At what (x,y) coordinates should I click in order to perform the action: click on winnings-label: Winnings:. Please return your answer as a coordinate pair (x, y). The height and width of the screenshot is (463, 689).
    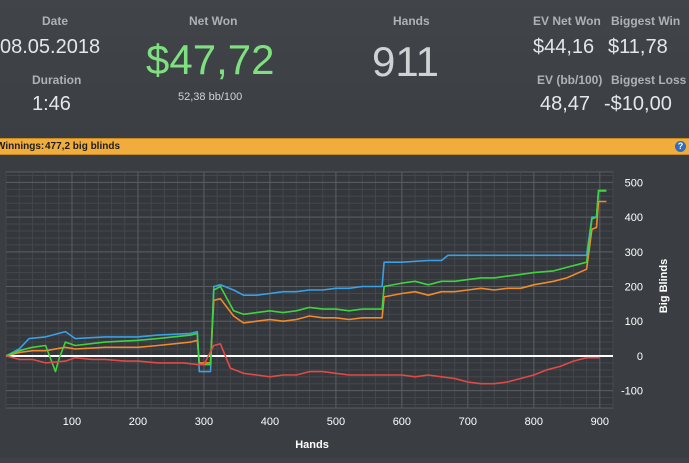
    Looking at the image, I should click on (22, 146).